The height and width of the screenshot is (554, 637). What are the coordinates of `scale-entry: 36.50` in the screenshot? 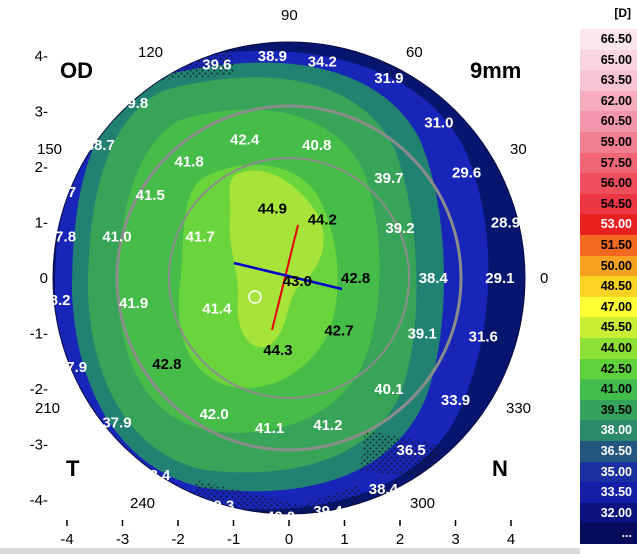 It's located at (608, 451).